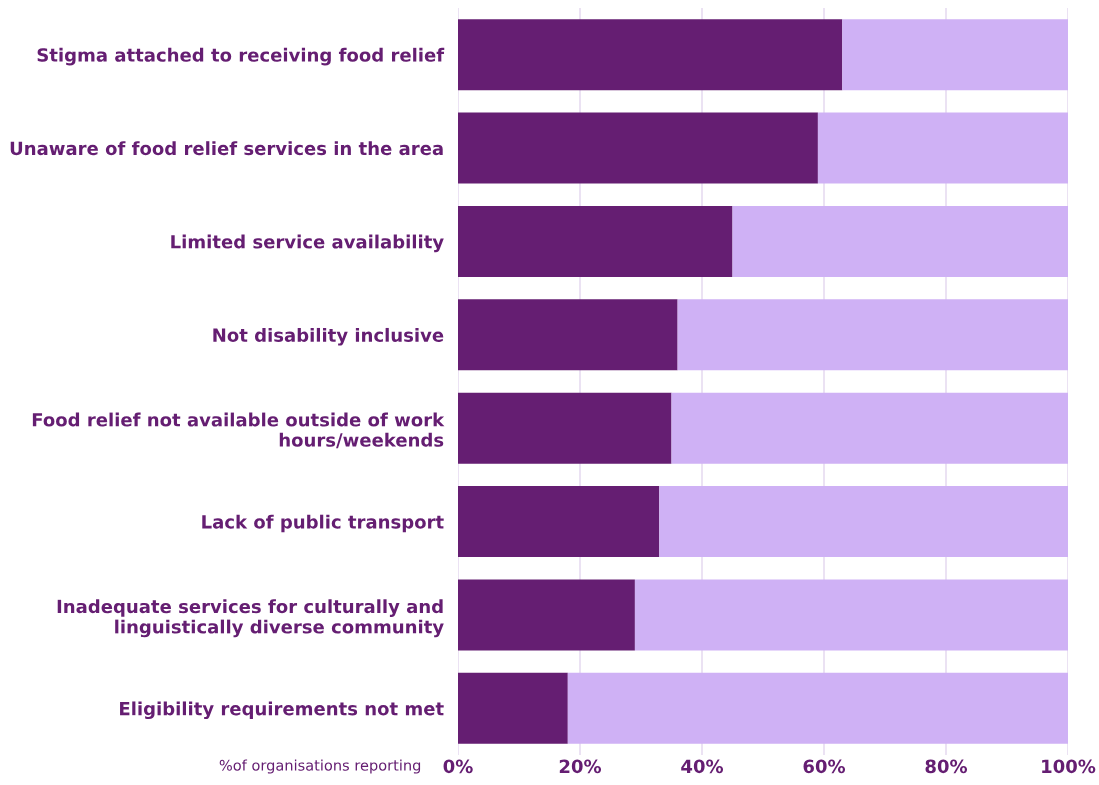  Describe the element at coordinates (824, 766) in the screenshot. I see `x-tick-label: 60%` at that location.